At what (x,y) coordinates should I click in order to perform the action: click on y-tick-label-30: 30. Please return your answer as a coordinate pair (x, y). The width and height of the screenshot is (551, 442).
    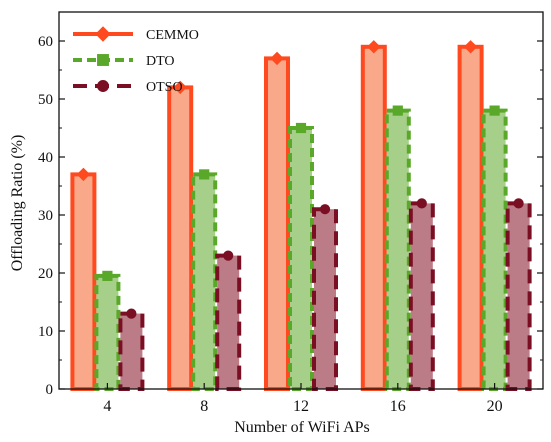
    Looking at the image, I should click on (45, 216).